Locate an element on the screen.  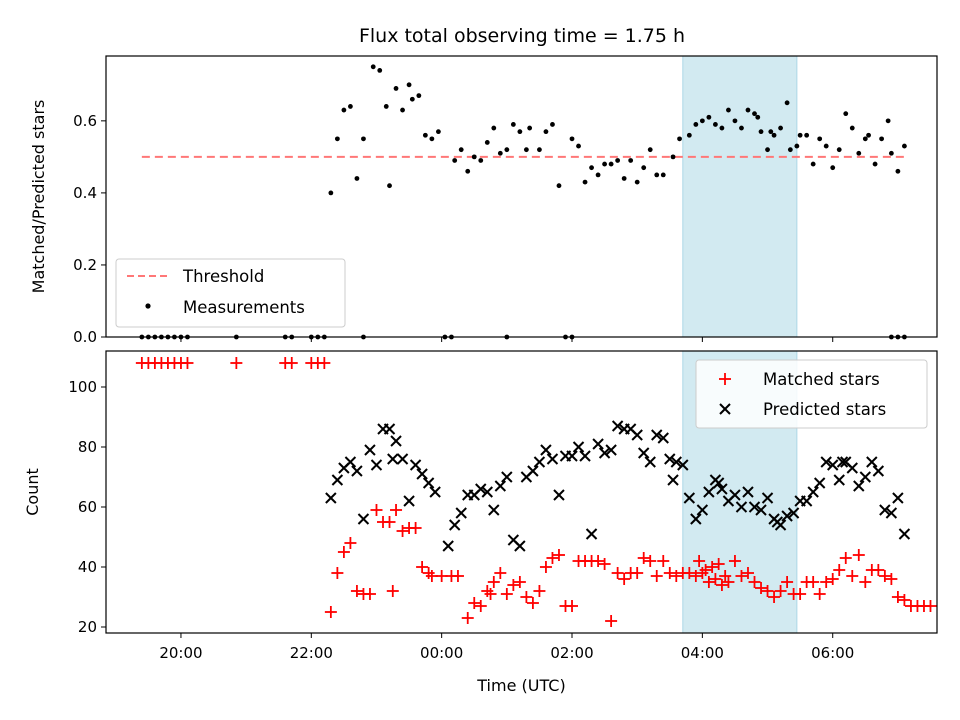
bottom-legend-box is located at coordinates (811, 394).